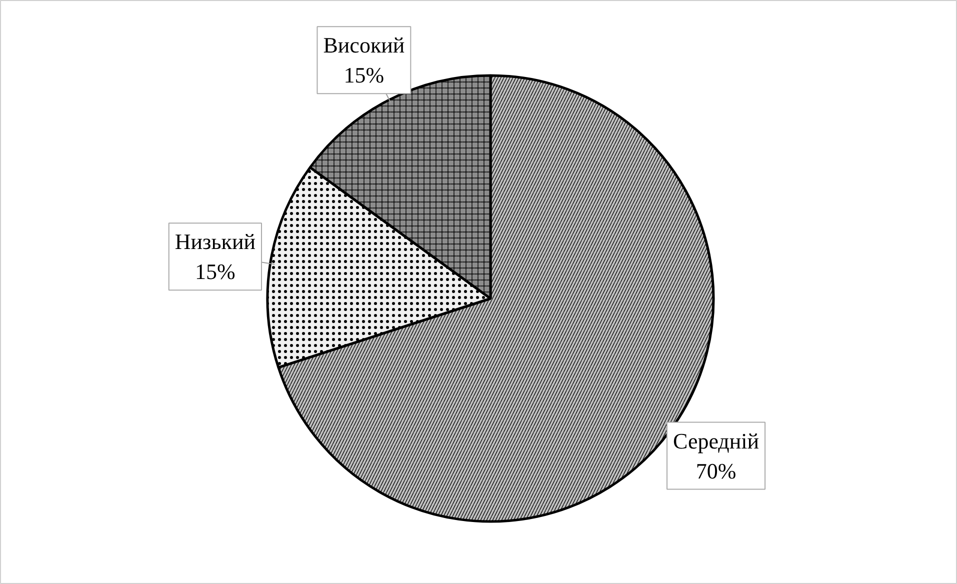  Describe the element at coordinates (215, 241) in the screenshot. I see `slice-label: Низький` at that location.